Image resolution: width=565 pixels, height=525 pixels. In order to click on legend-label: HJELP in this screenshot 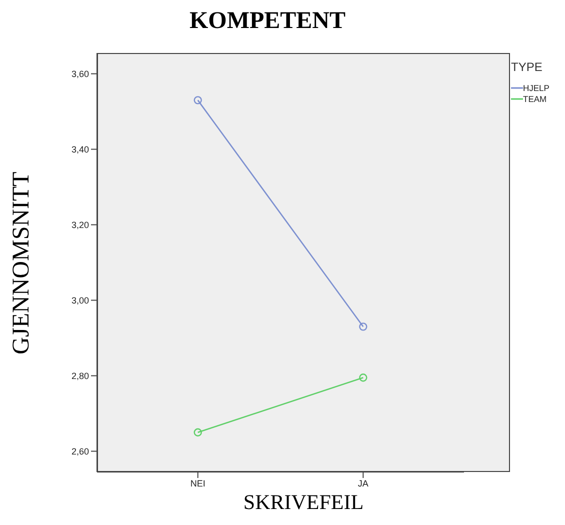, I will do `click(536, 87)`.